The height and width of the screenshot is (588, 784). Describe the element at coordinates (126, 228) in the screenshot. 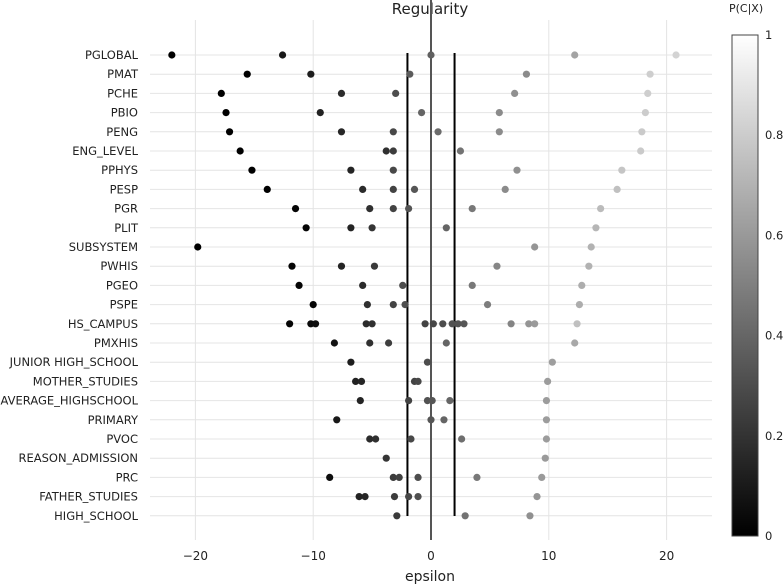

I see `y-tick-label: PLIT` at that location.